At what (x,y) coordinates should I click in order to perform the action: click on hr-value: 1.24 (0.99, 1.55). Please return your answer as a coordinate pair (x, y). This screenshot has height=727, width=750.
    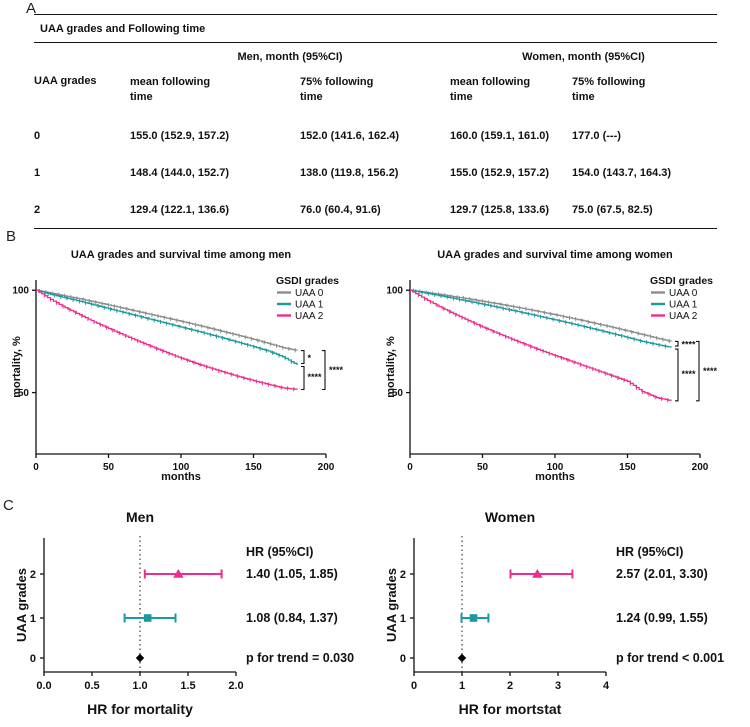
    Looking at the image, I should click on (662, 618).